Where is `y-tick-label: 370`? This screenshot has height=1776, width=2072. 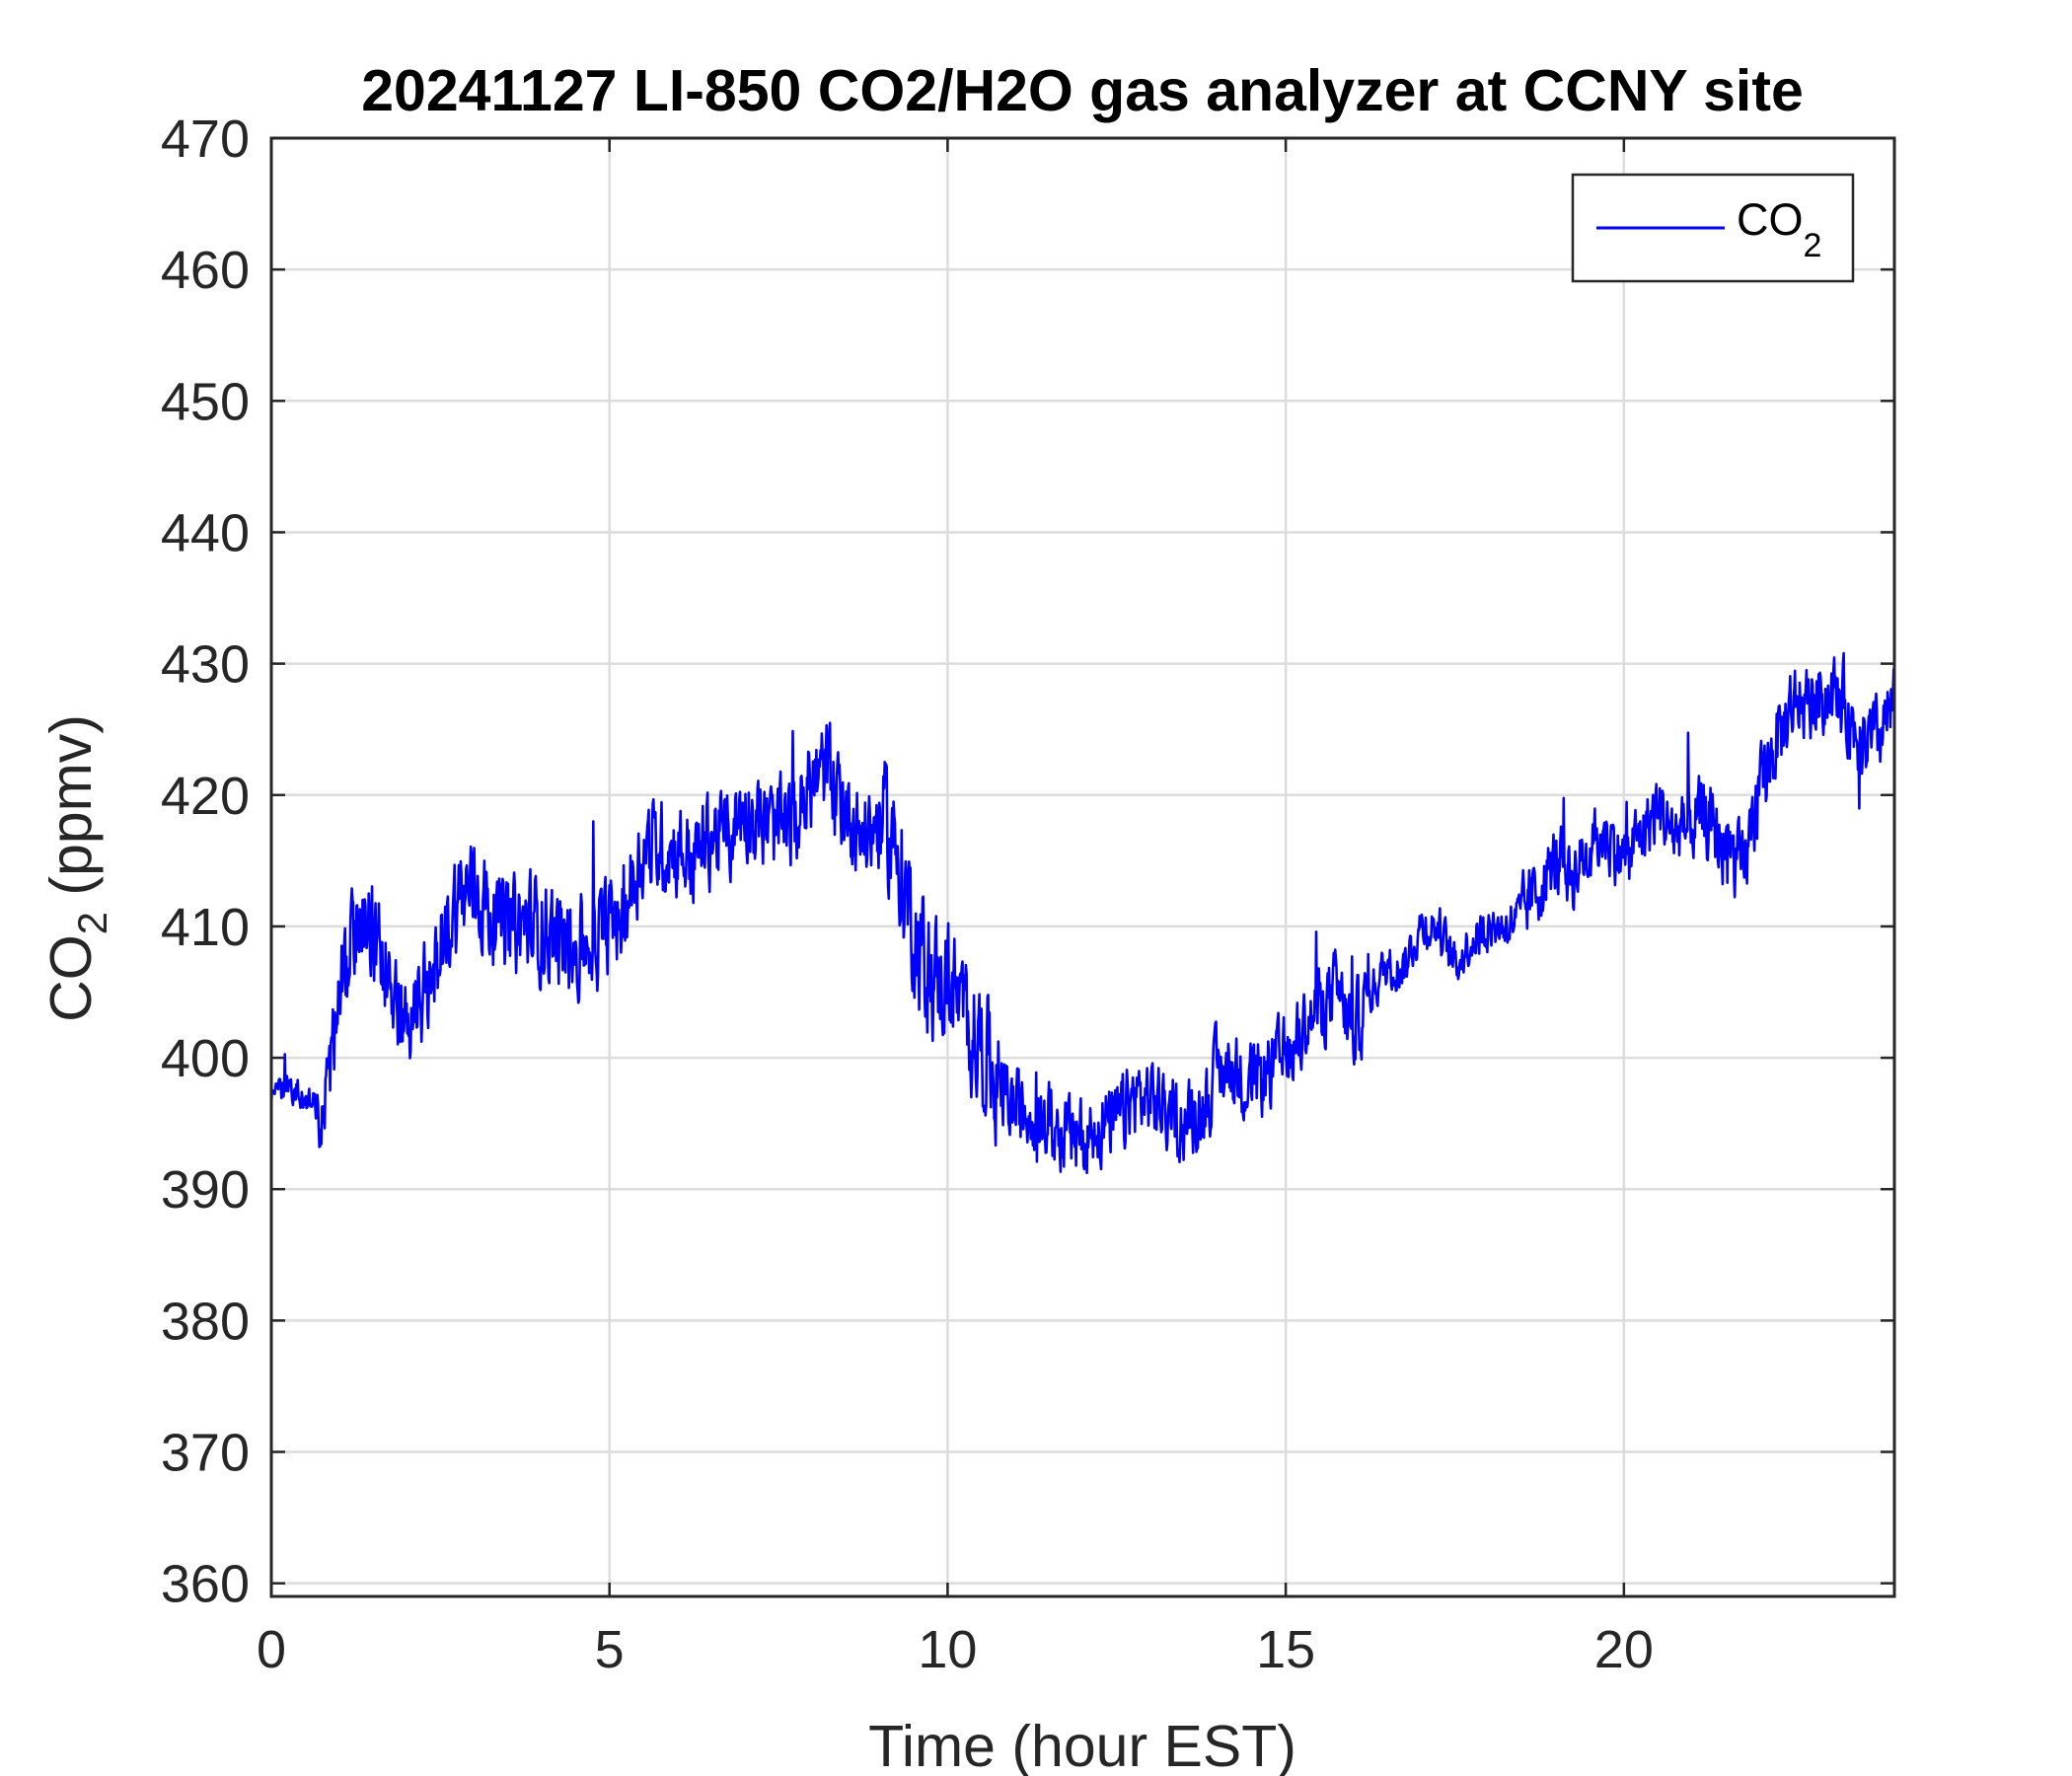
y-tick-label: 370 is located at coordinates (205, 1454).